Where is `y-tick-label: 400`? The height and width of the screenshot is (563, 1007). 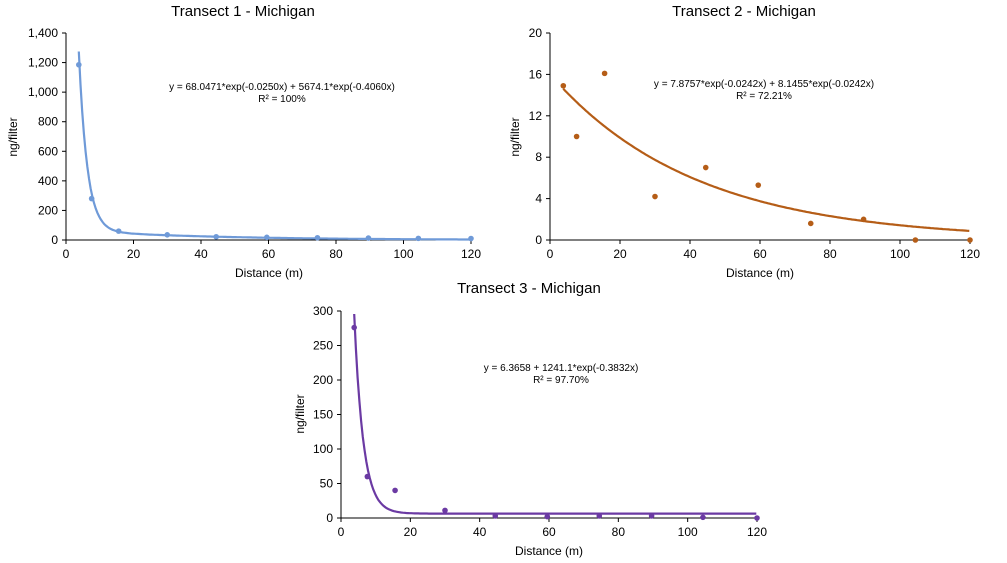 y-tick-label: 400 is located at coordinates (48, 181).